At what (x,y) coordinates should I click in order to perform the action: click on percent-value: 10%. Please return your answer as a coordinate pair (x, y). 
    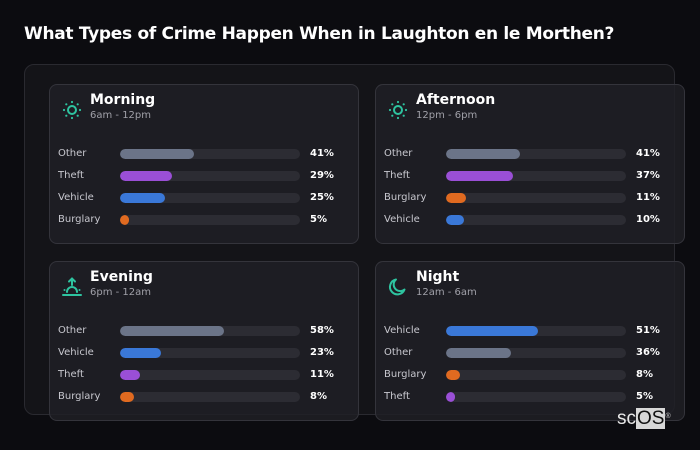
    Looking at the image, I should click on (648, 219).